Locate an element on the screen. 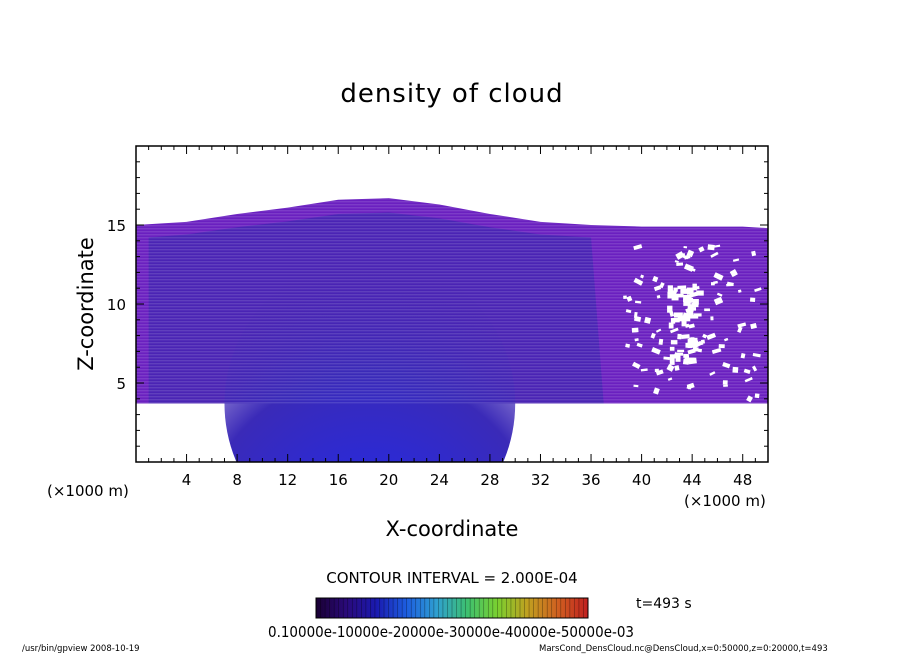 This screenshot has width=904, height=654. x-tick-label: 44 is located at coordinates (692, 480).